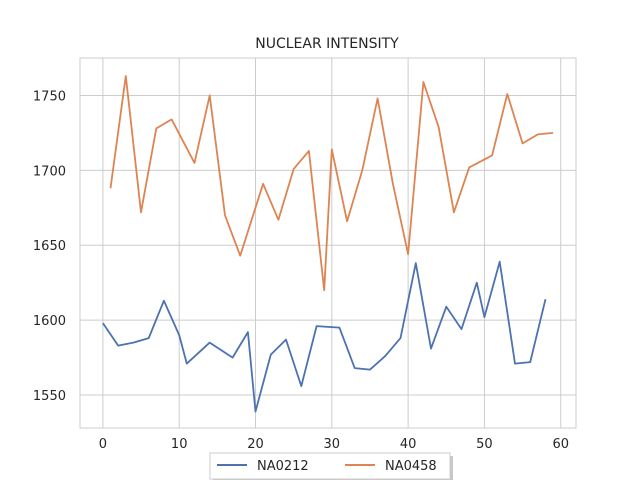 This screenshot has width=640, height=480. What do you see at coordinates (560, 444) in the screenshot?
I see `x-tick-label: 60` at bounding box center [560, 444].